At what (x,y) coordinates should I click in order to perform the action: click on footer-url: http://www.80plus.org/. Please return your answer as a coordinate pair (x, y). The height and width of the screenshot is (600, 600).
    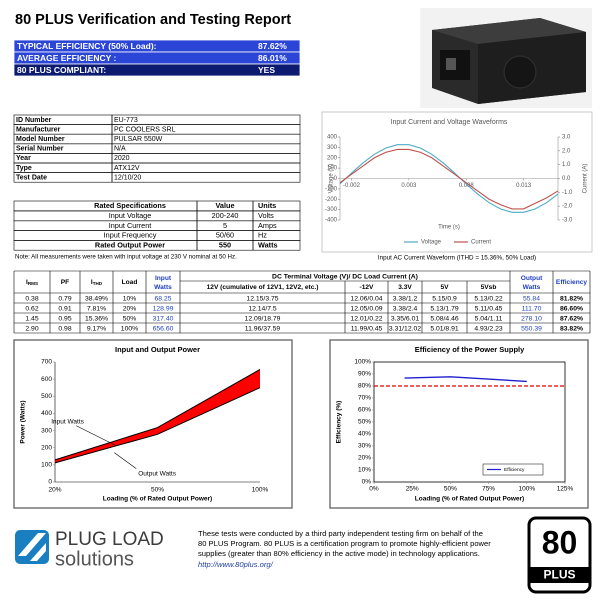
    Looking at the image, I should click on (236, 564).